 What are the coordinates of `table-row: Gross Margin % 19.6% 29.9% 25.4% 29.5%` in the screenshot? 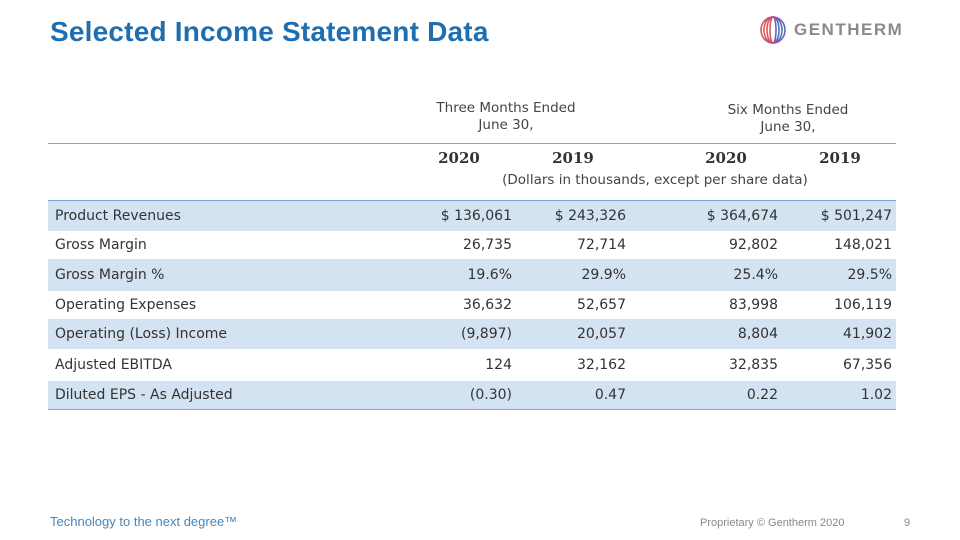 It's located at (472, 275).